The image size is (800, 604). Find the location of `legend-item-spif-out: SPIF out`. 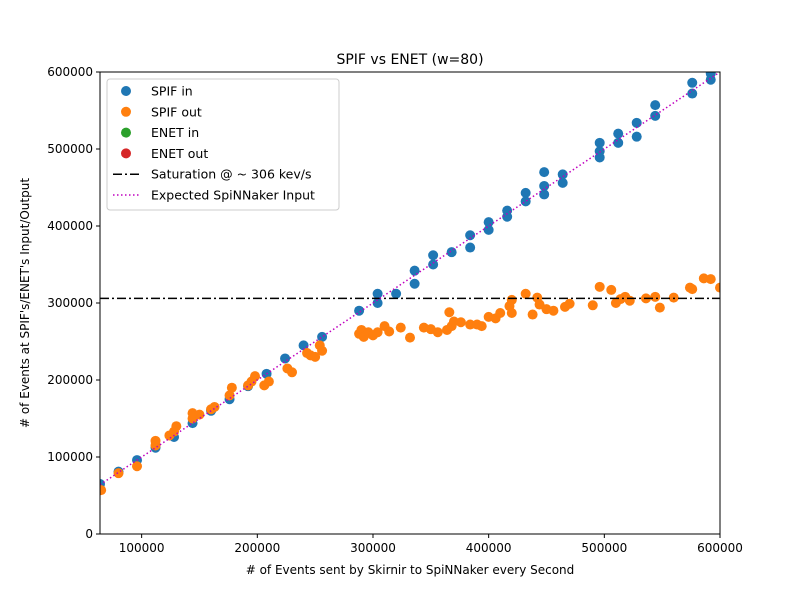

legend-item-spif-out: SPIF out is located at coordinates (161, 111).